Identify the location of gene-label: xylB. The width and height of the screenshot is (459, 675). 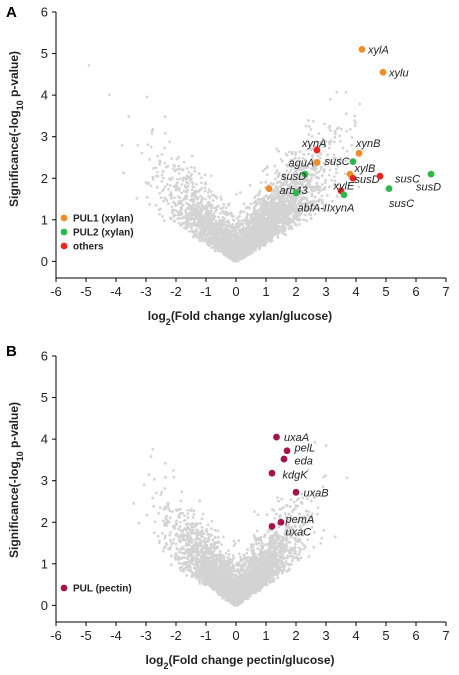
(365, 169).